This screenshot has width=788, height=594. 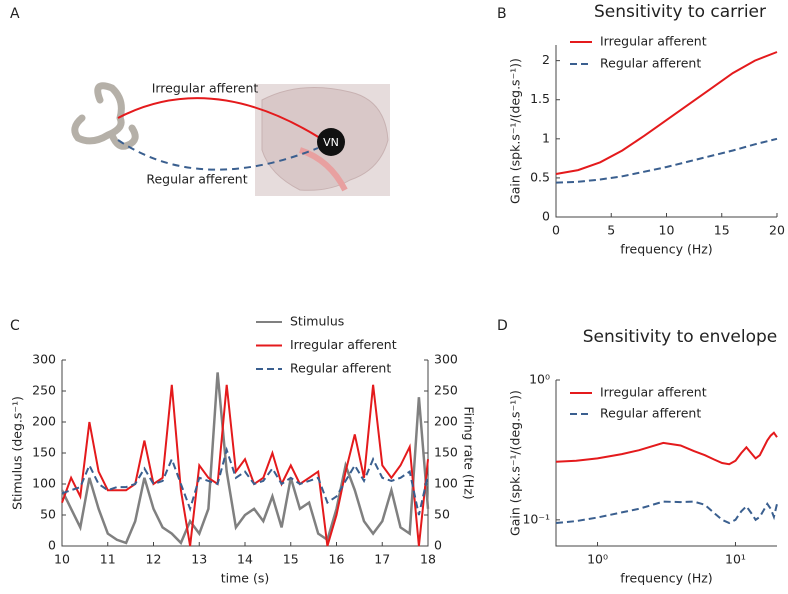 I want to click on y-tick-label: 1.5, so click(x=540, y=98).